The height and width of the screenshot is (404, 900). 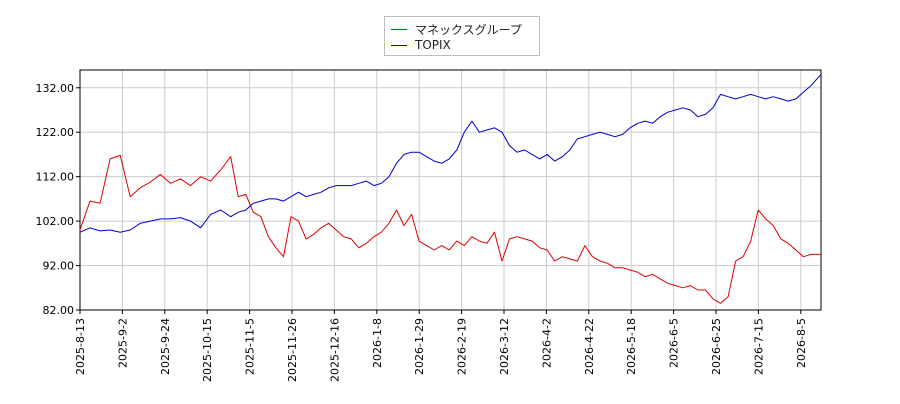 I want to click on y-tick-label: 122.00, so click(x=55, y=132).